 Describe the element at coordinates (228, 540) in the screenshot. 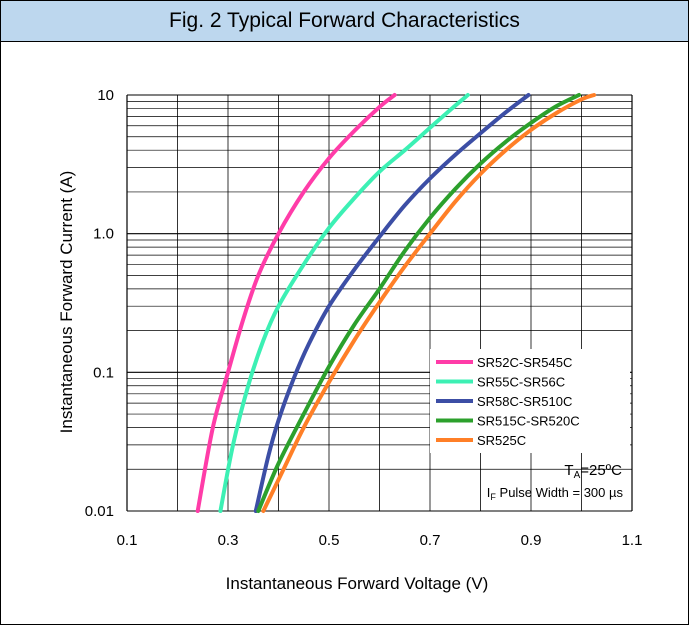

I see `x-tick-label: 0.3` at that location.